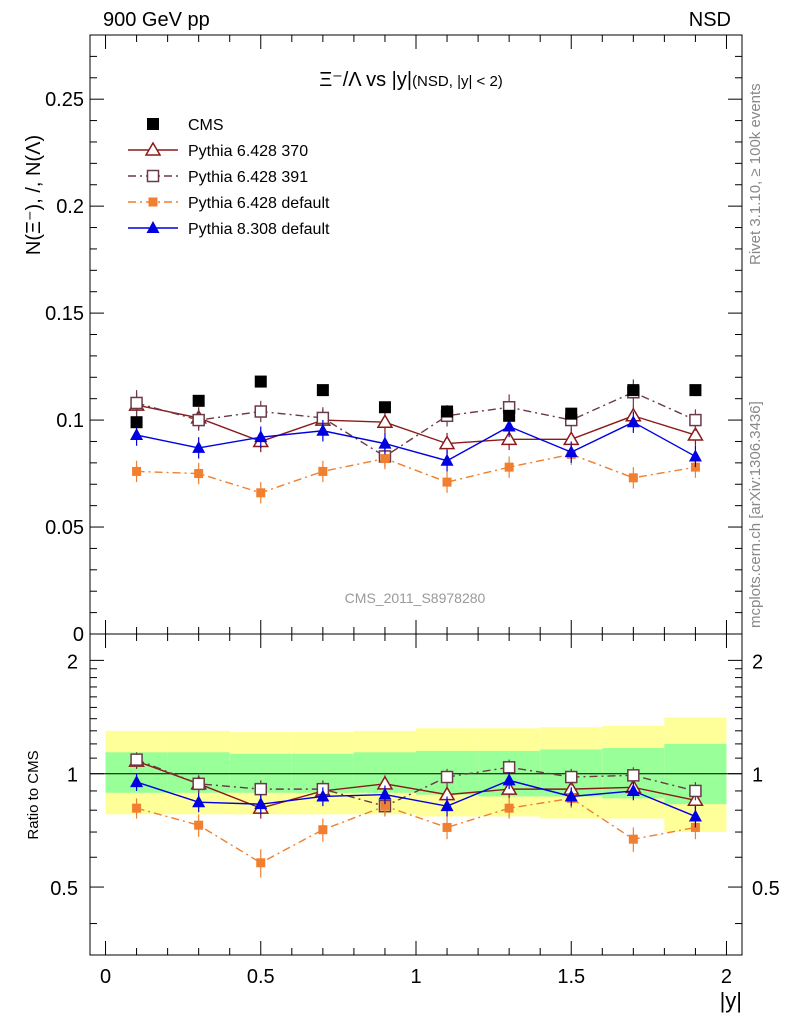 The image size is (786, 1024). Describe the element at coordinates (726, 977) in the screenshot. I see `x-tick-label: 2` at that location.